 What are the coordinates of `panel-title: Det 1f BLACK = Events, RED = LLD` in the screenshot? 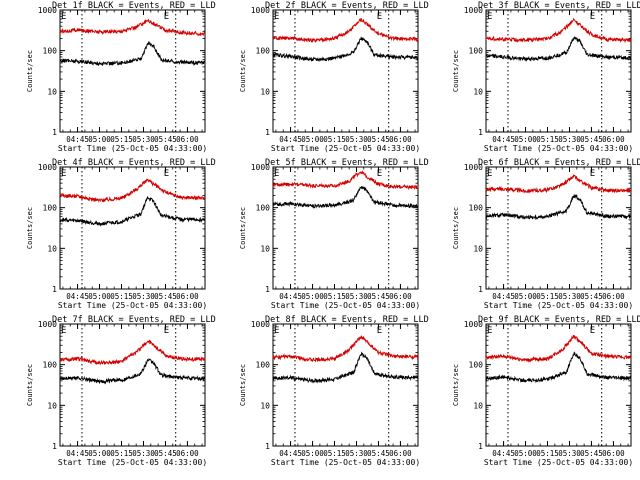 It's located at (134, 6).